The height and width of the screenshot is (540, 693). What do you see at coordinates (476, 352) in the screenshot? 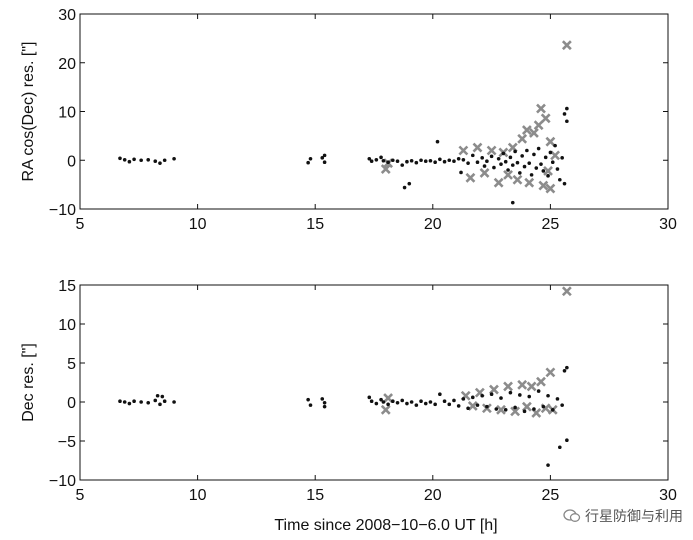
I see `cross-marker-series` at bounding box center [476, 352].